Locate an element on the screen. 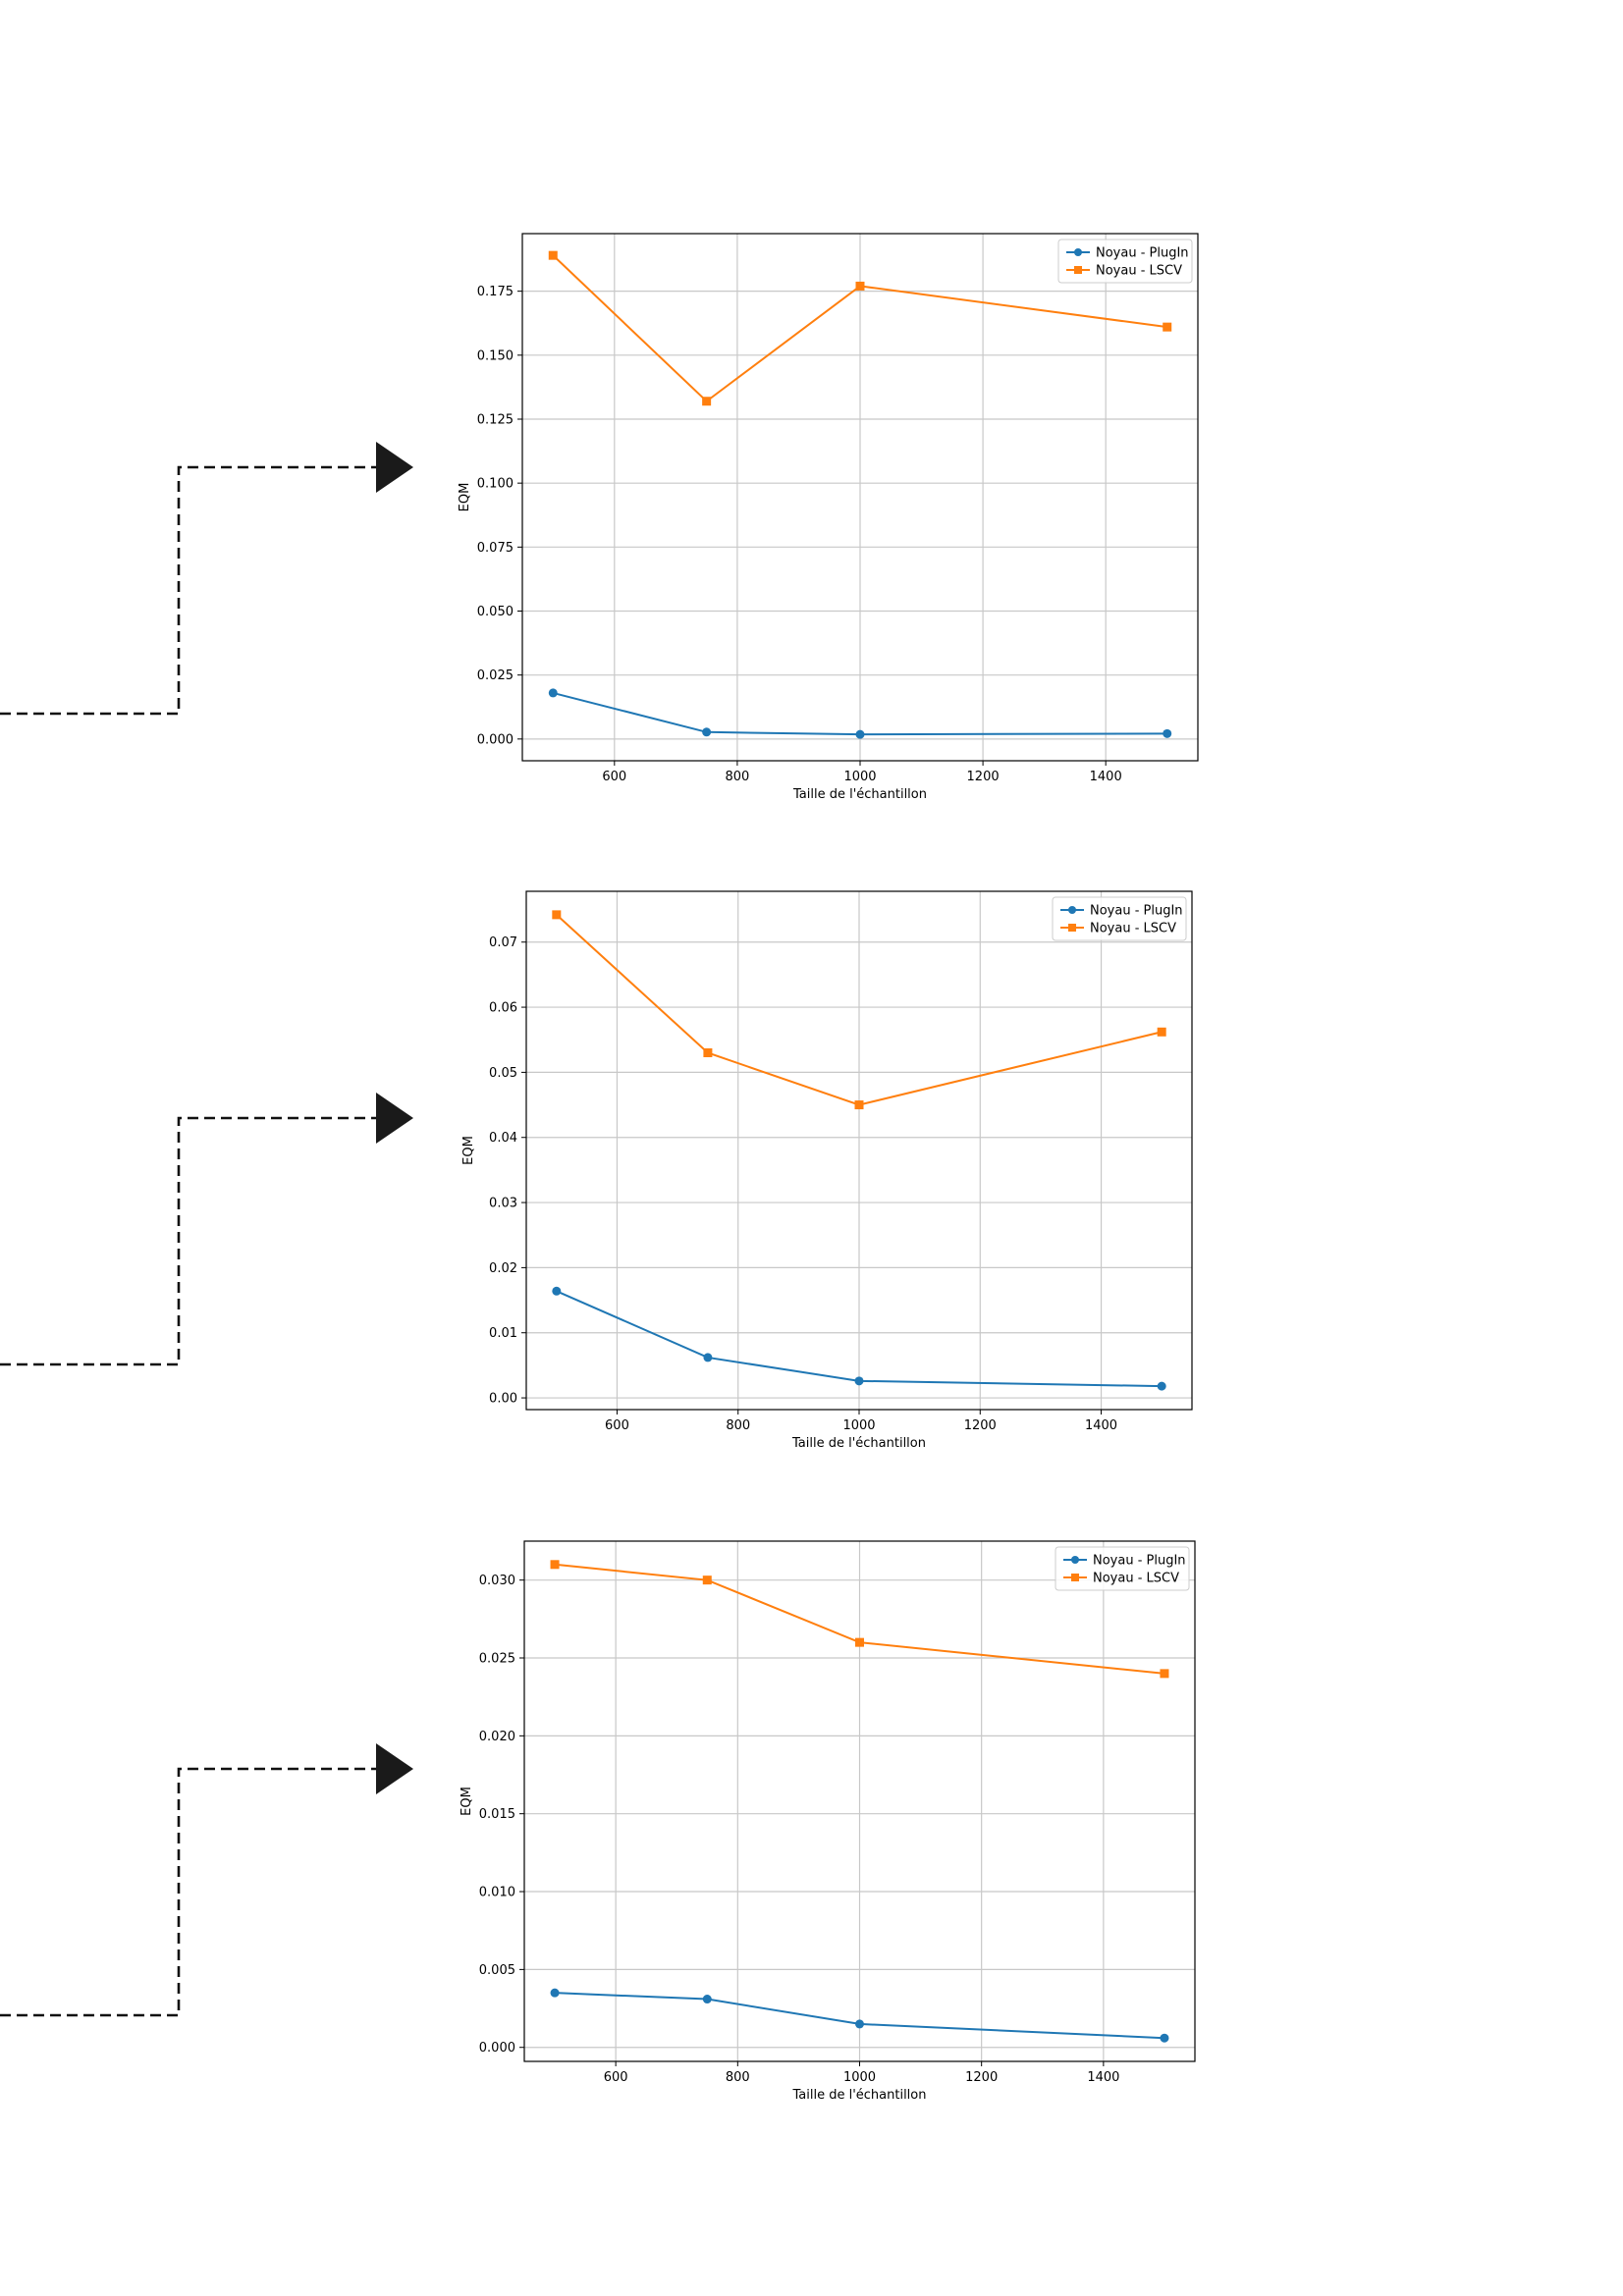  y-tick-label: 0.175 is located at coordinates (495, 292).